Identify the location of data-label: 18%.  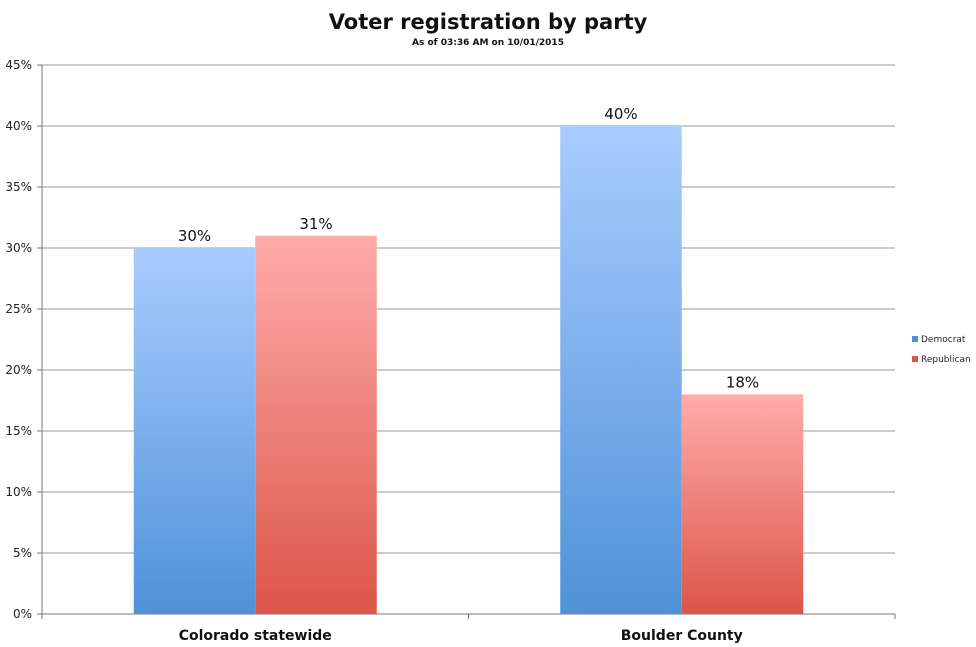
(742, 382).